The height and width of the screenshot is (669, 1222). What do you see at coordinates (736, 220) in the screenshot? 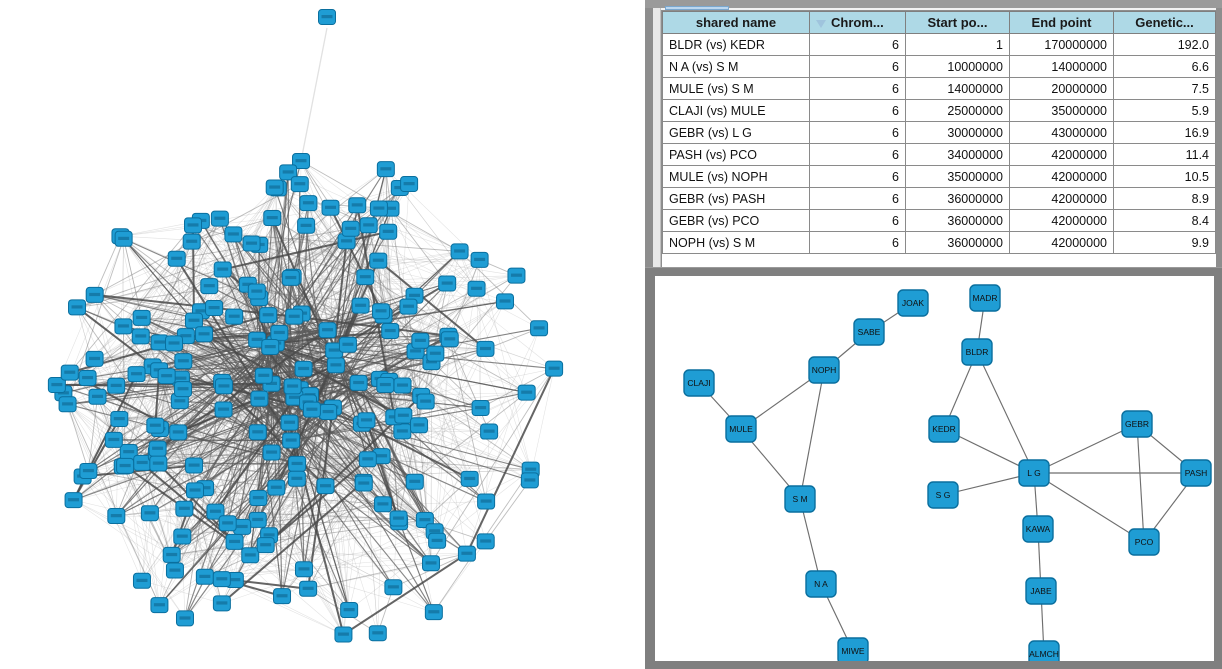
I see `cell-shared_name: GEBR (vs) PCO` at bounding box center [736, 220].